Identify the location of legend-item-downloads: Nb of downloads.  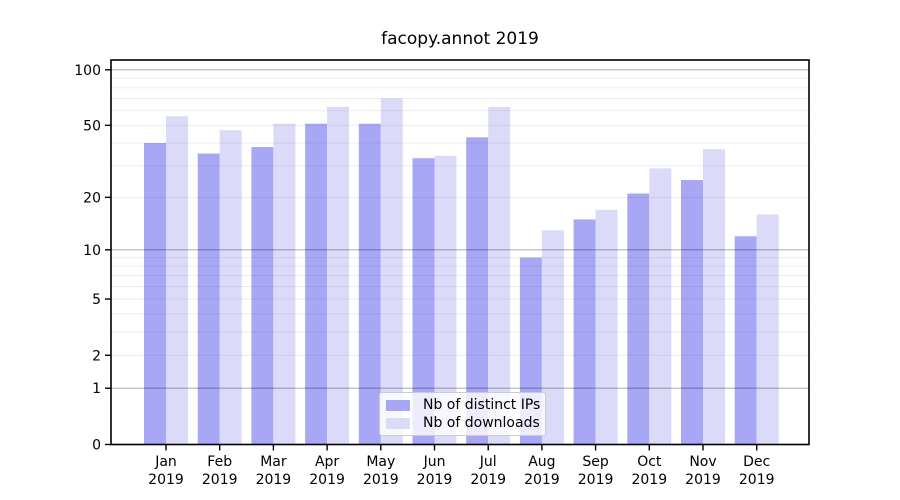
(463, 423).